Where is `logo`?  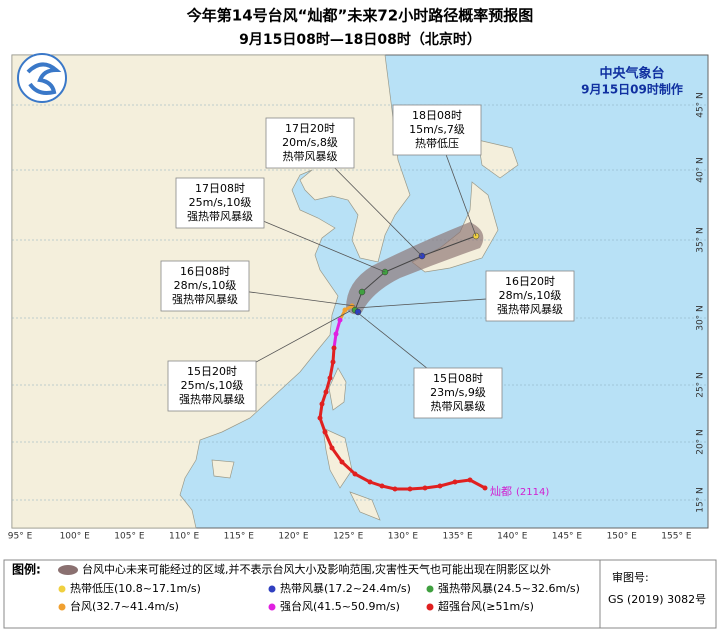
logo is located at coordinates (42, 78).